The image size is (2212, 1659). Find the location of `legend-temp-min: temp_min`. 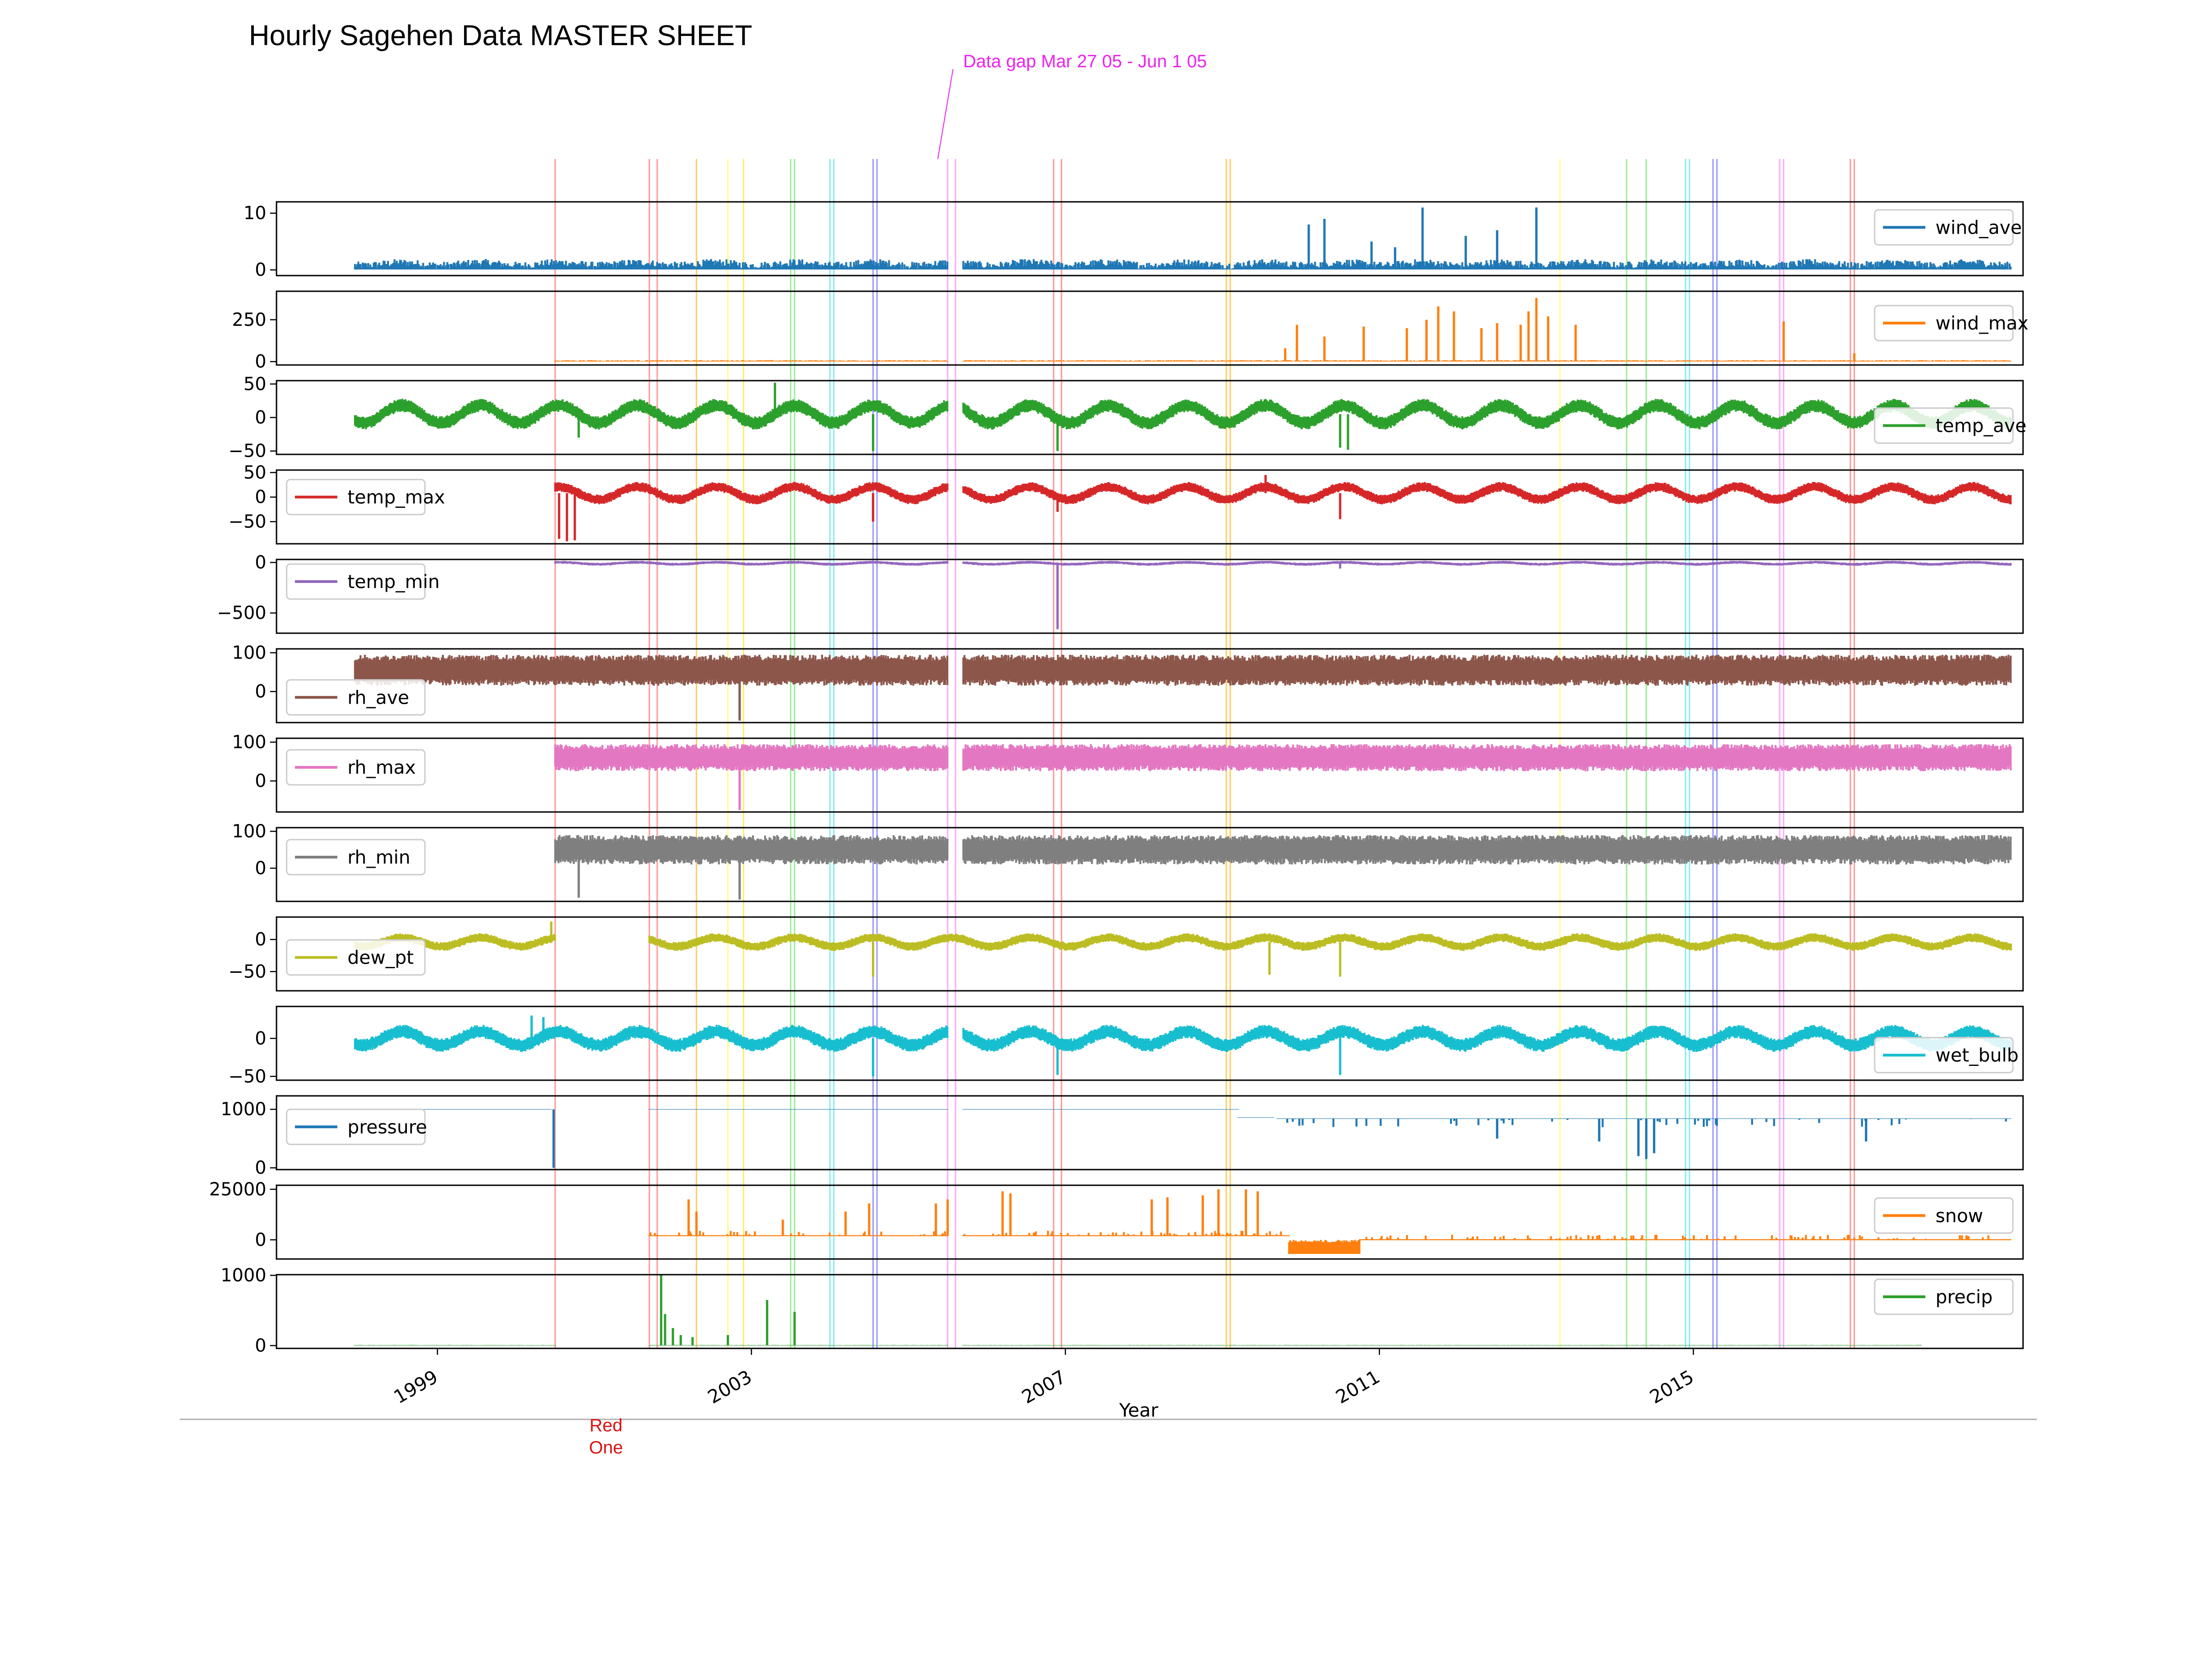

legend-temp-min: temp_min is located at coordinates (363, 581).